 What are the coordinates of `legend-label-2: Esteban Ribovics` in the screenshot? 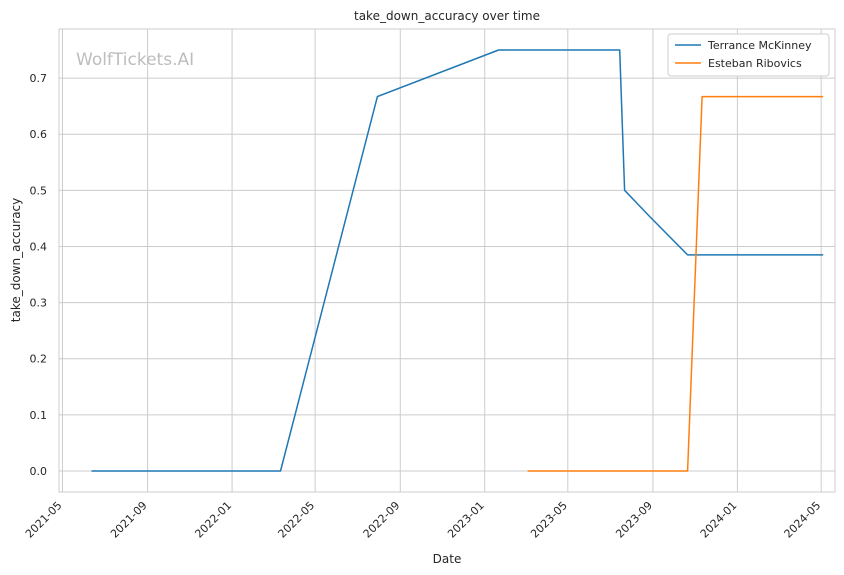 It's located at (755, 63).